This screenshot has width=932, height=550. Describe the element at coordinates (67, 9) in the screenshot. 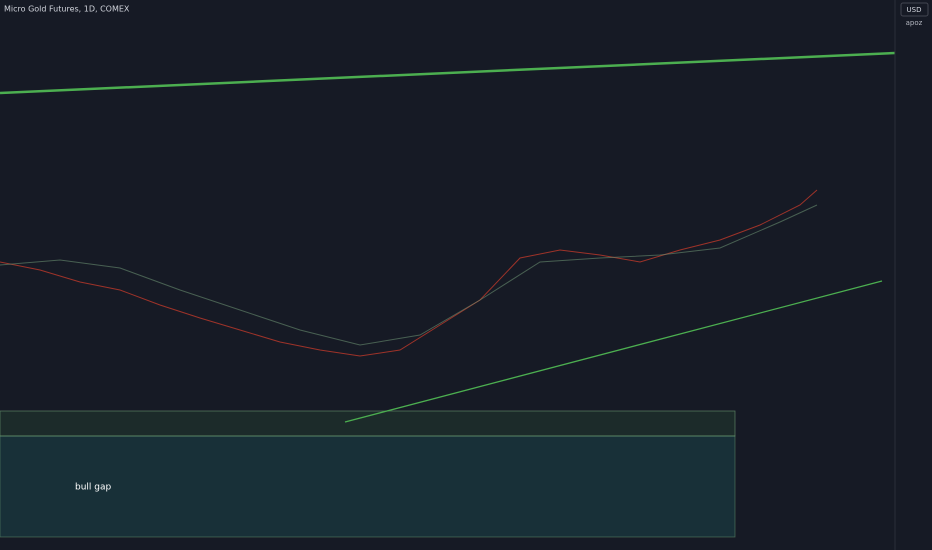

I see `chart-title: Micro Gold Futures, 1D, COMEX` at that location.